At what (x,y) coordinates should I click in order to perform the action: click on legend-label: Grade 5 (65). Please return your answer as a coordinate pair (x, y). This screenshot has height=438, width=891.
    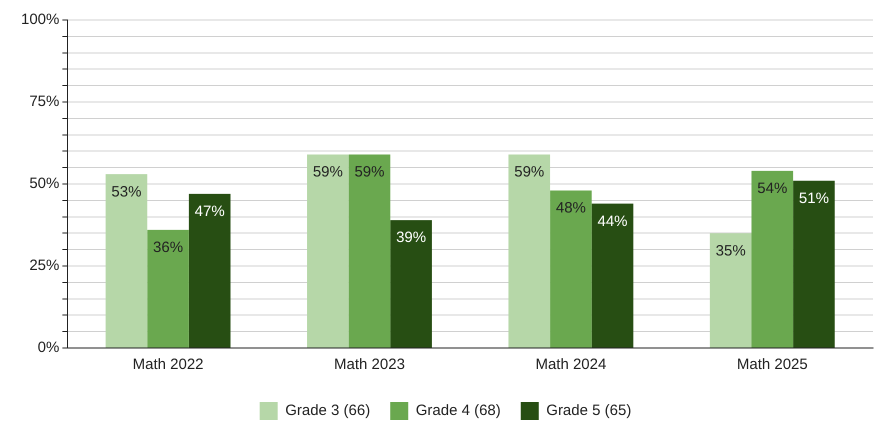
    Looking at the image, I should click on (589, 411).